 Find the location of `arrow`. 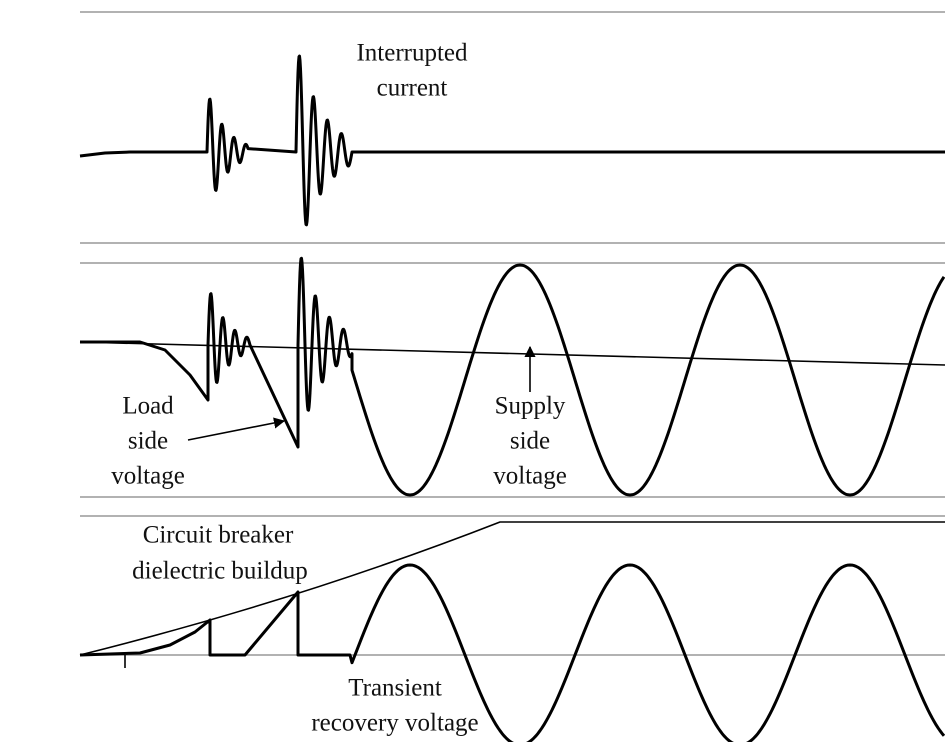

arrow is located at coordinates (236, 429).